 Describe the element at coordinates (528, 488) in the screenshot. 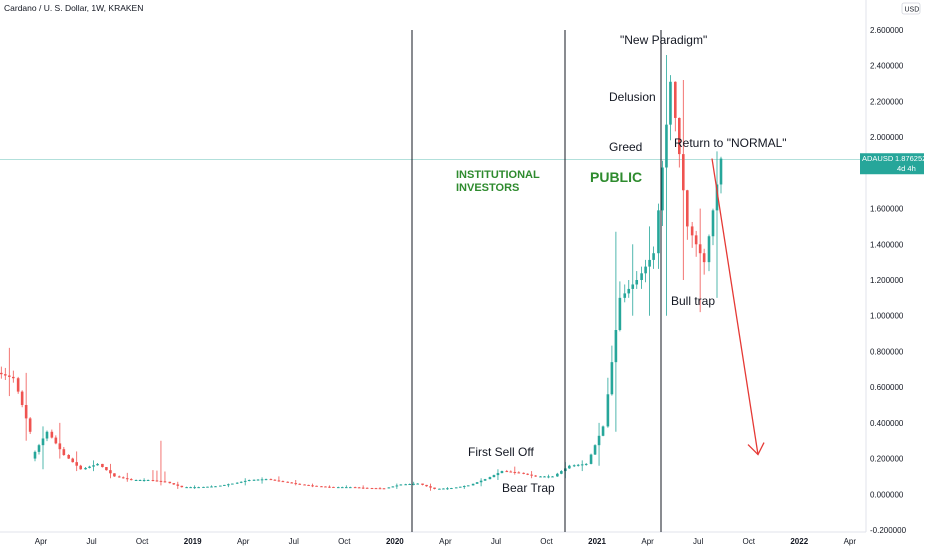

I see `annotation-bear-trap: Bear Trap` at that location.